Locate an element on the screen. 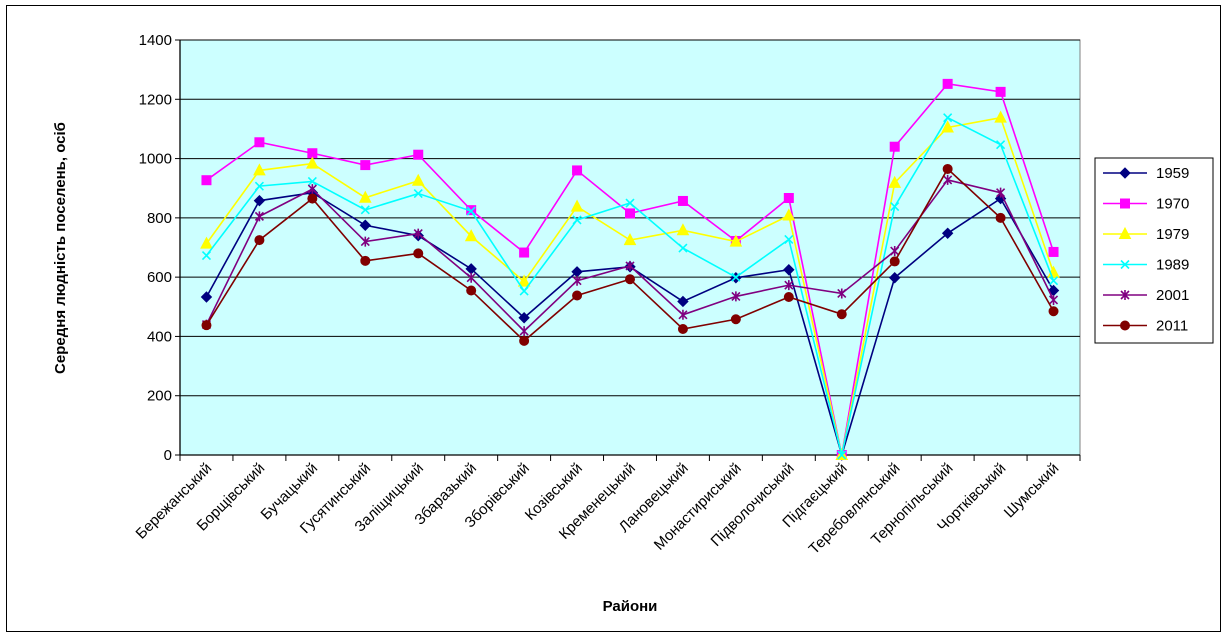 The height and width of the screenshot is (639, 1229). y-tick-label: 600 is located at coordinates (159, 277).